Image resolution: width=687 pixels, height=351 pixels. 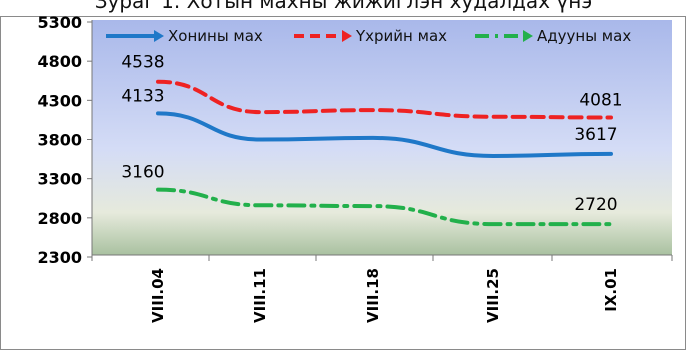 What do you see at coordinates (260, 295) in the screenshot?
I see `x-tick-label: VIII.11` at bounding box center [260, 295].